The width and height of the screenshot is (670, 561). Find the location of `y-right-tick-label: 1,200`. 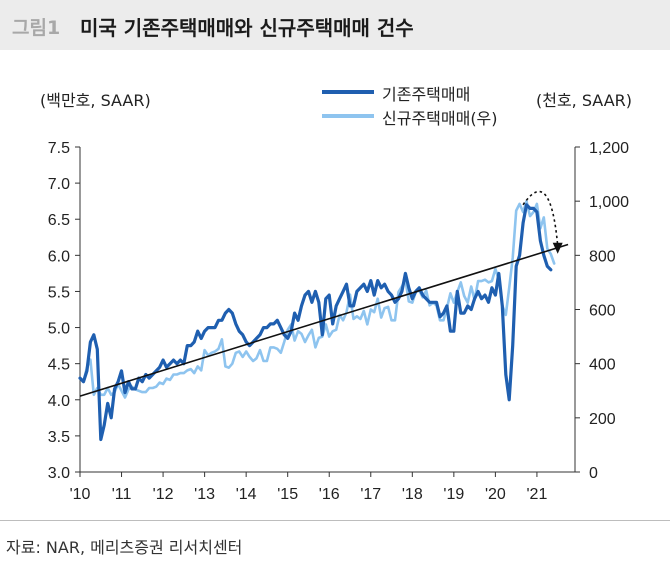

y-right-tick-label: 1,200 is located at coordinates (609, 148).